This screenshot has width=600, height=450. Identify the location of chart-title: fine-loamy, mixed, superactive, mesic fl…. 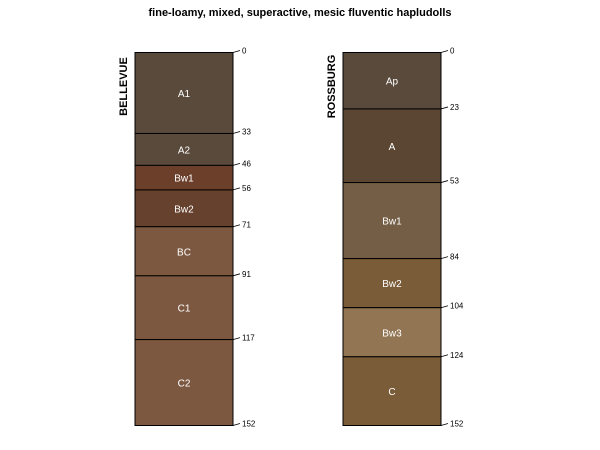
(300, 13).